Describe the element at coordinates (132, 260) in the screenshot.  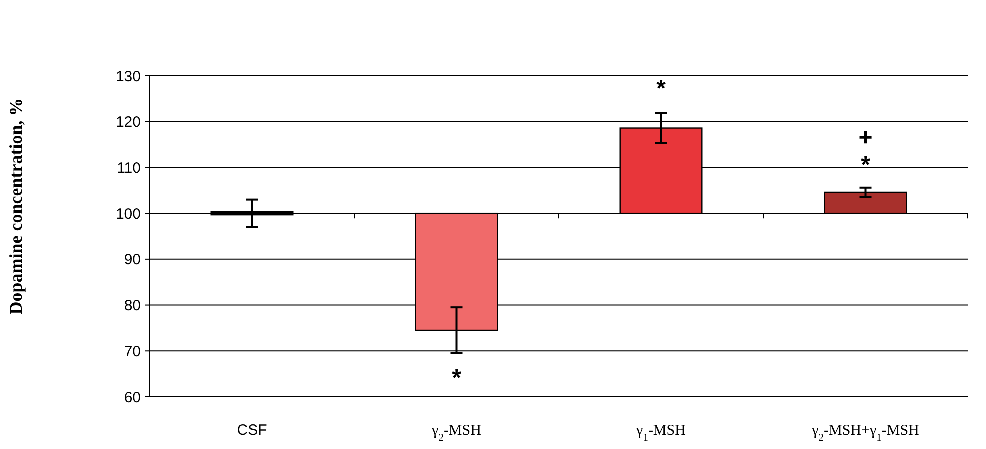
I see `y-tick-label: 90` at that location.